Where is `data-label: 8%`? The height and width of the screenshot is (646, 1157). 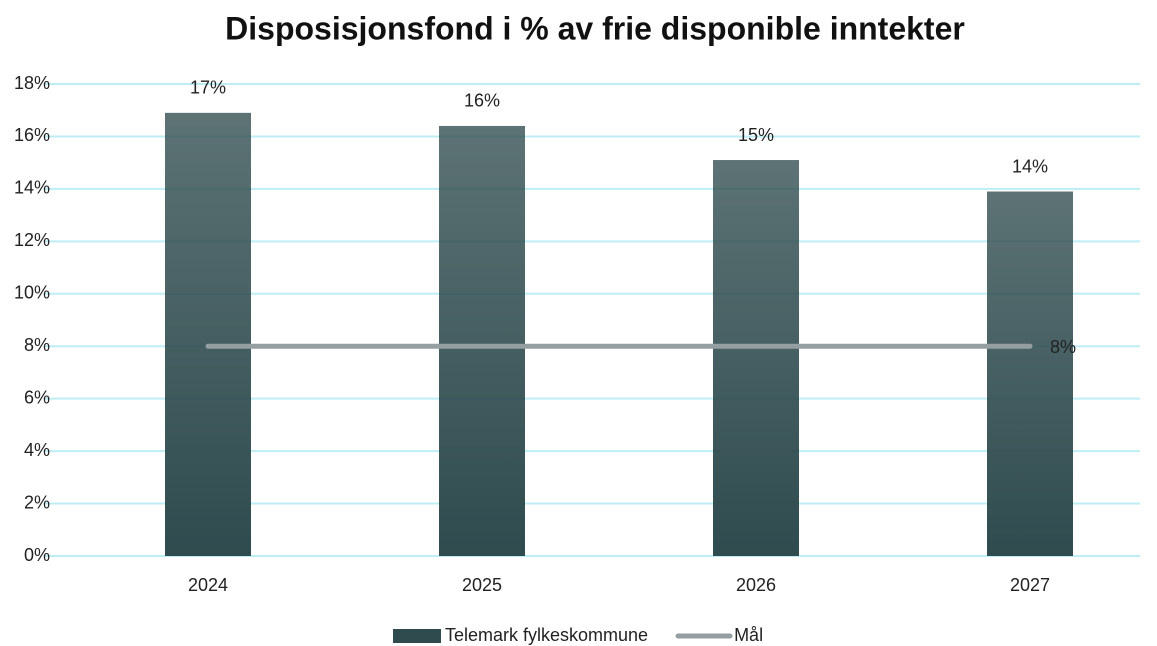
data-label: 8% is located at coordinates (1063, 347).